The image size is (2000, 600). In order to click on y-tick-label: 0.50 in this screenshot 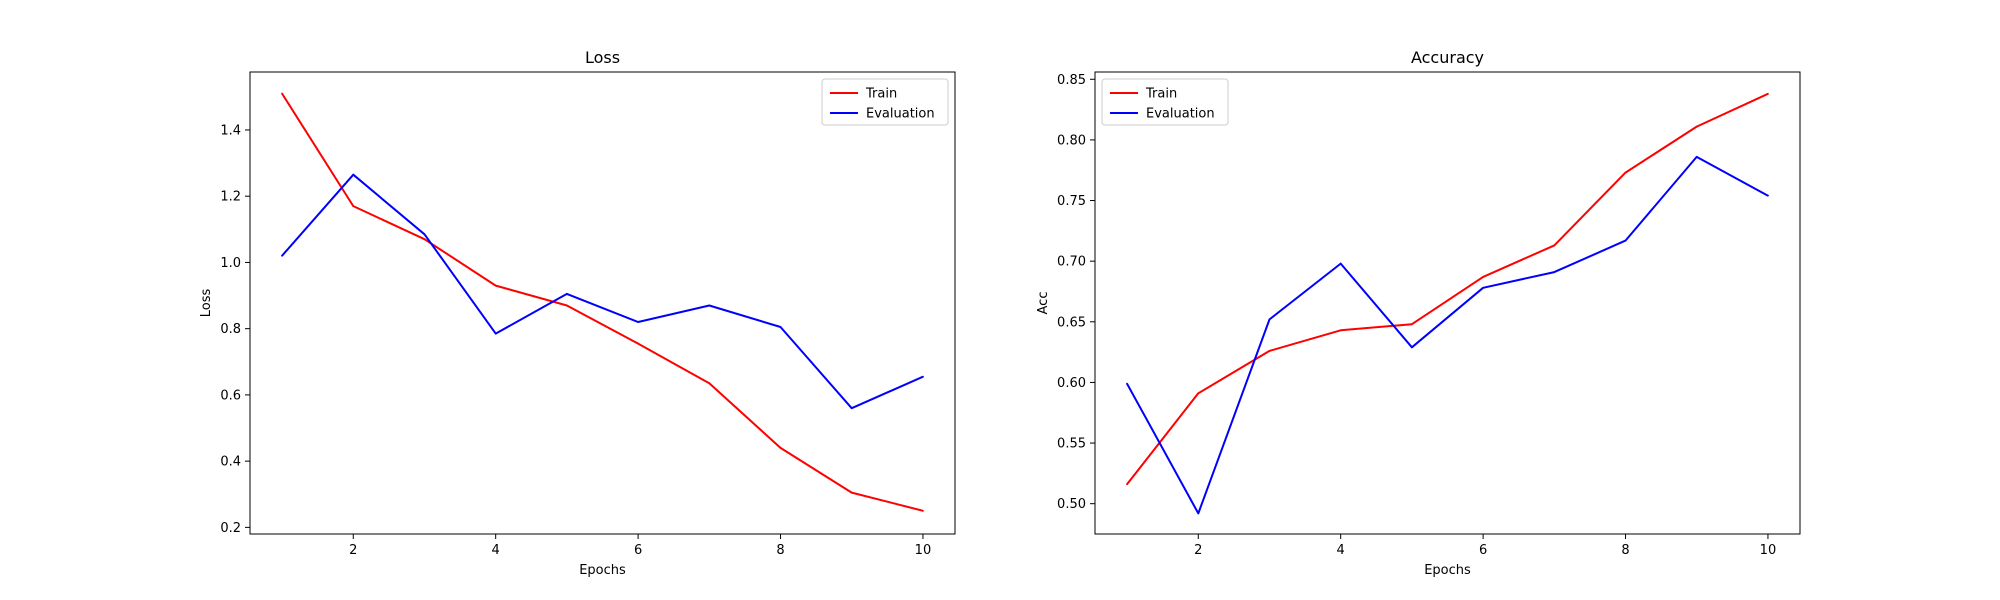, I will do `click(1071, 504)`.